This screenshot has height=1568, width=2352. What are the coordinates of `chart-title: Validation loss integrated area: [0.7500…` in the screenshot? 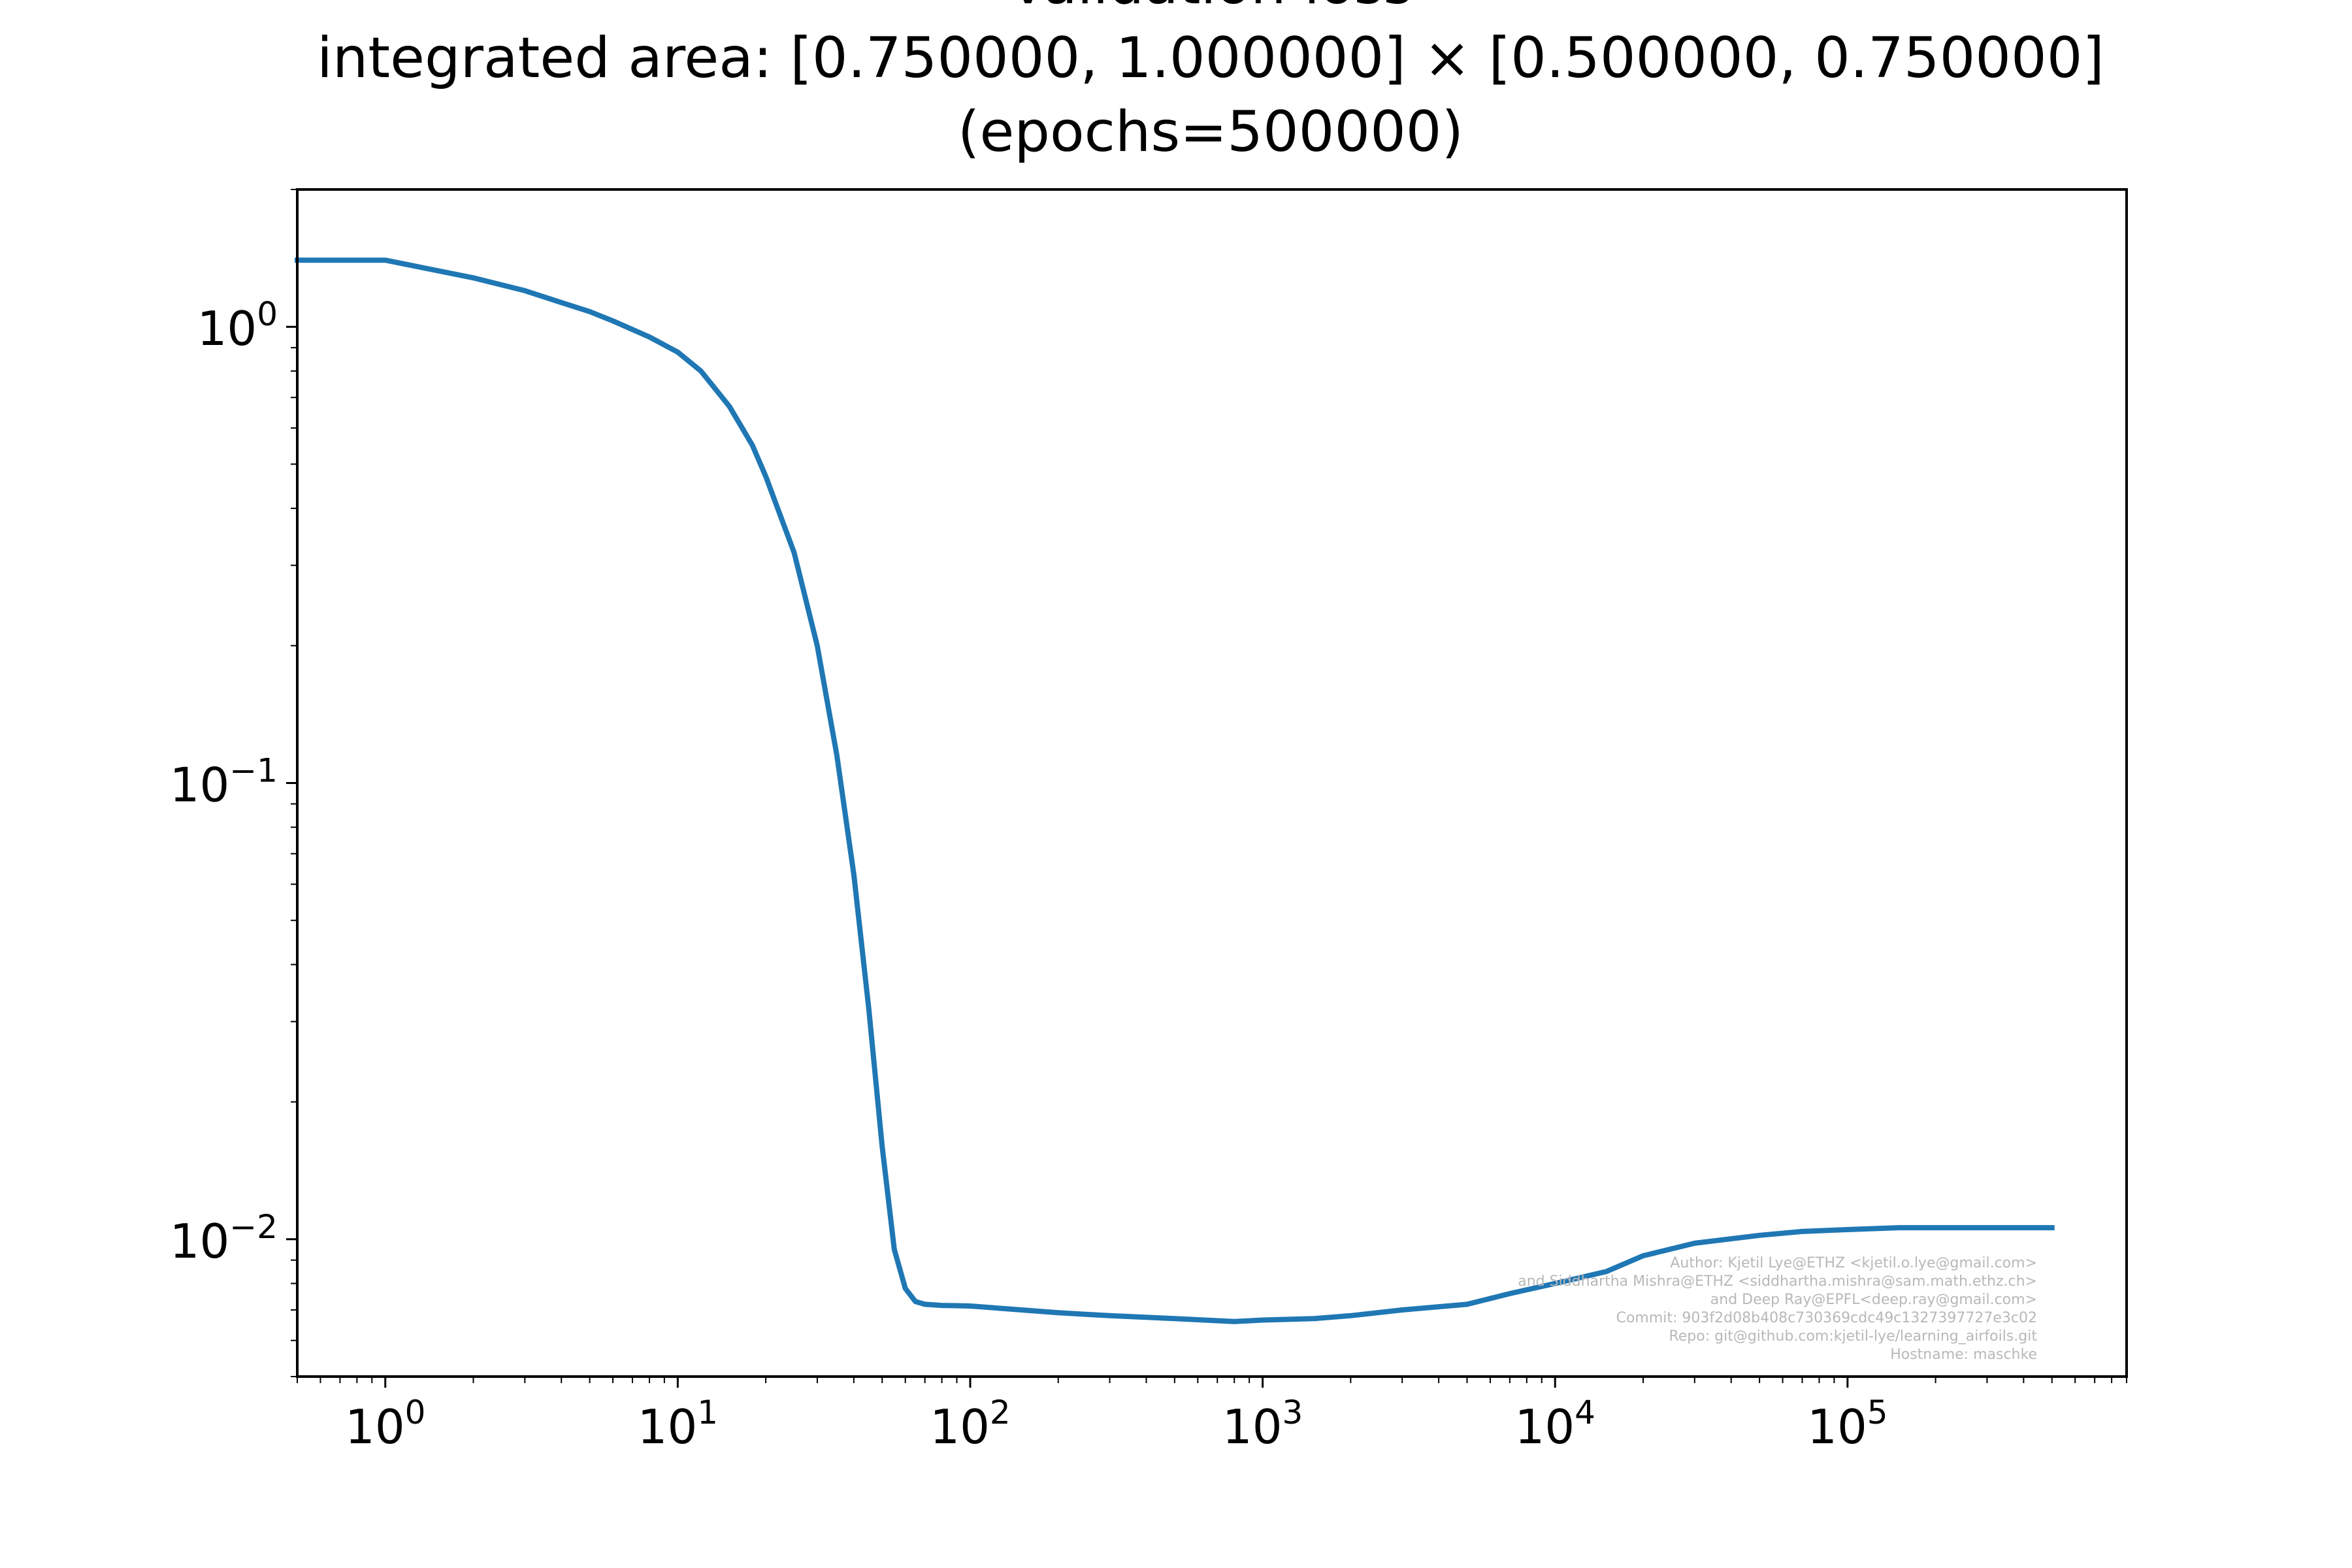 It's located at (1210, 82).